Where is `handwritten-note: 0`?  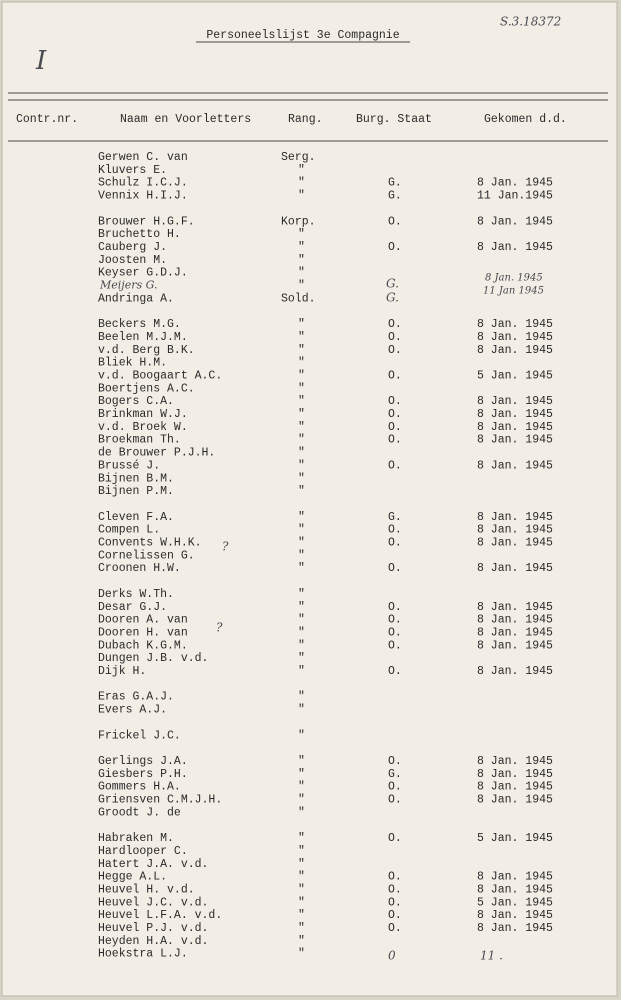 handwritten-note: 0 is located at coordinates (392, 956).